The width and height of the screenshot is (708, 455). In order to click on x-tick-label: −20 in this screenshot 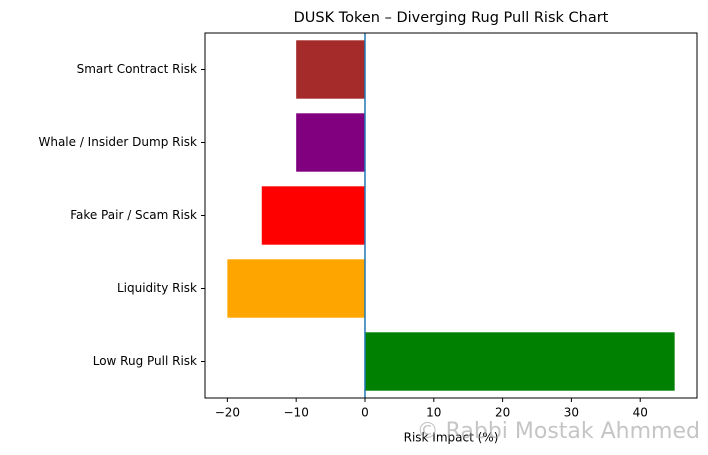, I will do `click(227, 413)`.